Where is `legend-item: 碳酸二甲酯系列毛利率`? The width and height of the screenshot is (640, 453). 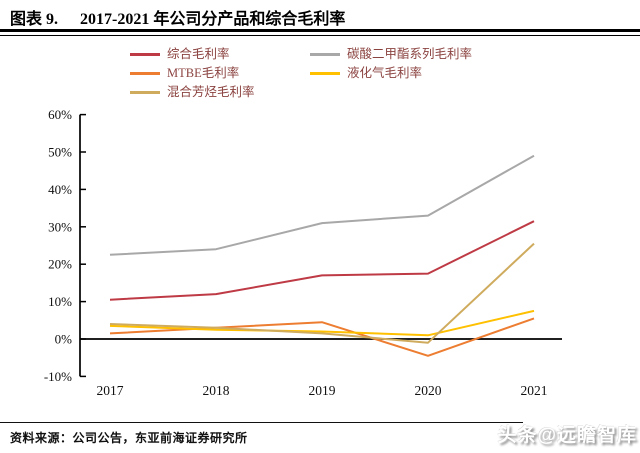
legend-item: 碳酸二甲酯系列毛利率 is located at coordinates (440, 54).